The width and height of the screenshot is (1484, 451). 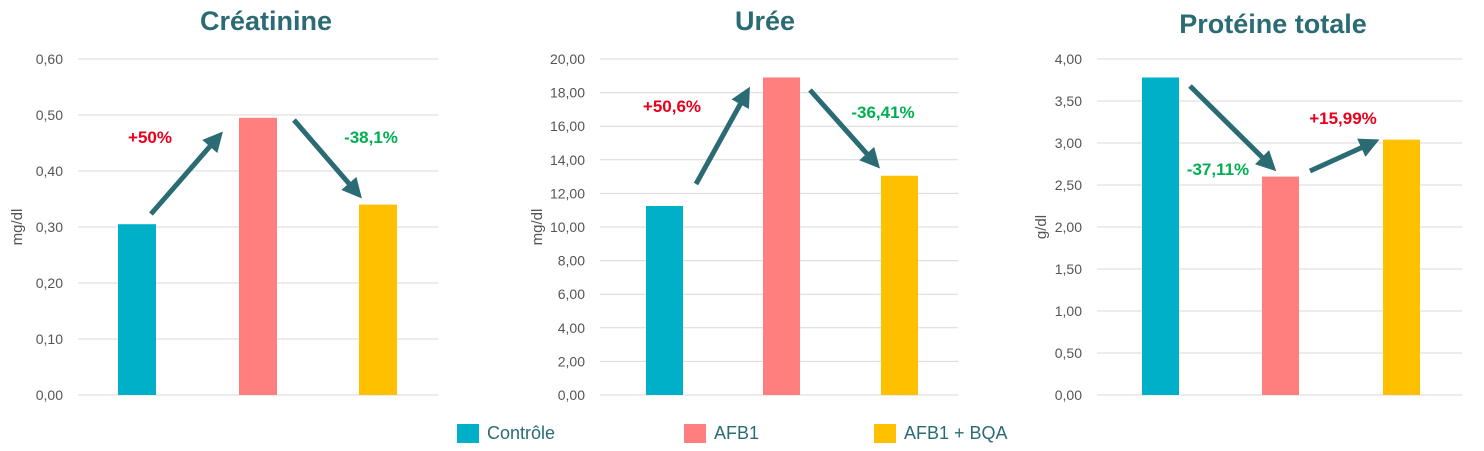 What do you see at coordinates (468, 433) in the screenshot?
I see `legend-swatch-controle` at bounding box center [468, 433].